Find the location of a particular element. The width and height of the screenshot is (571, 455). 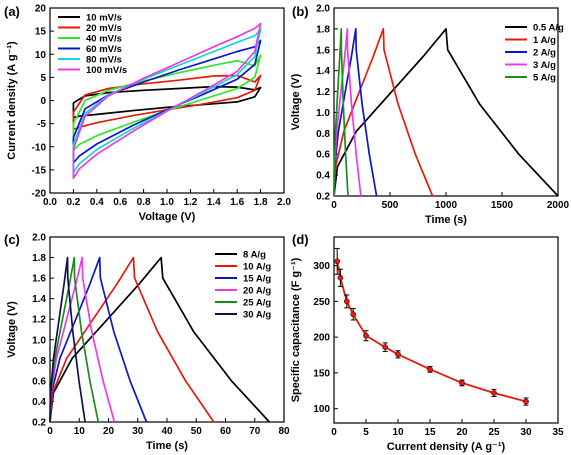

panel-c-x-axis-title: Time (s) is located at coordinates (167, 446).